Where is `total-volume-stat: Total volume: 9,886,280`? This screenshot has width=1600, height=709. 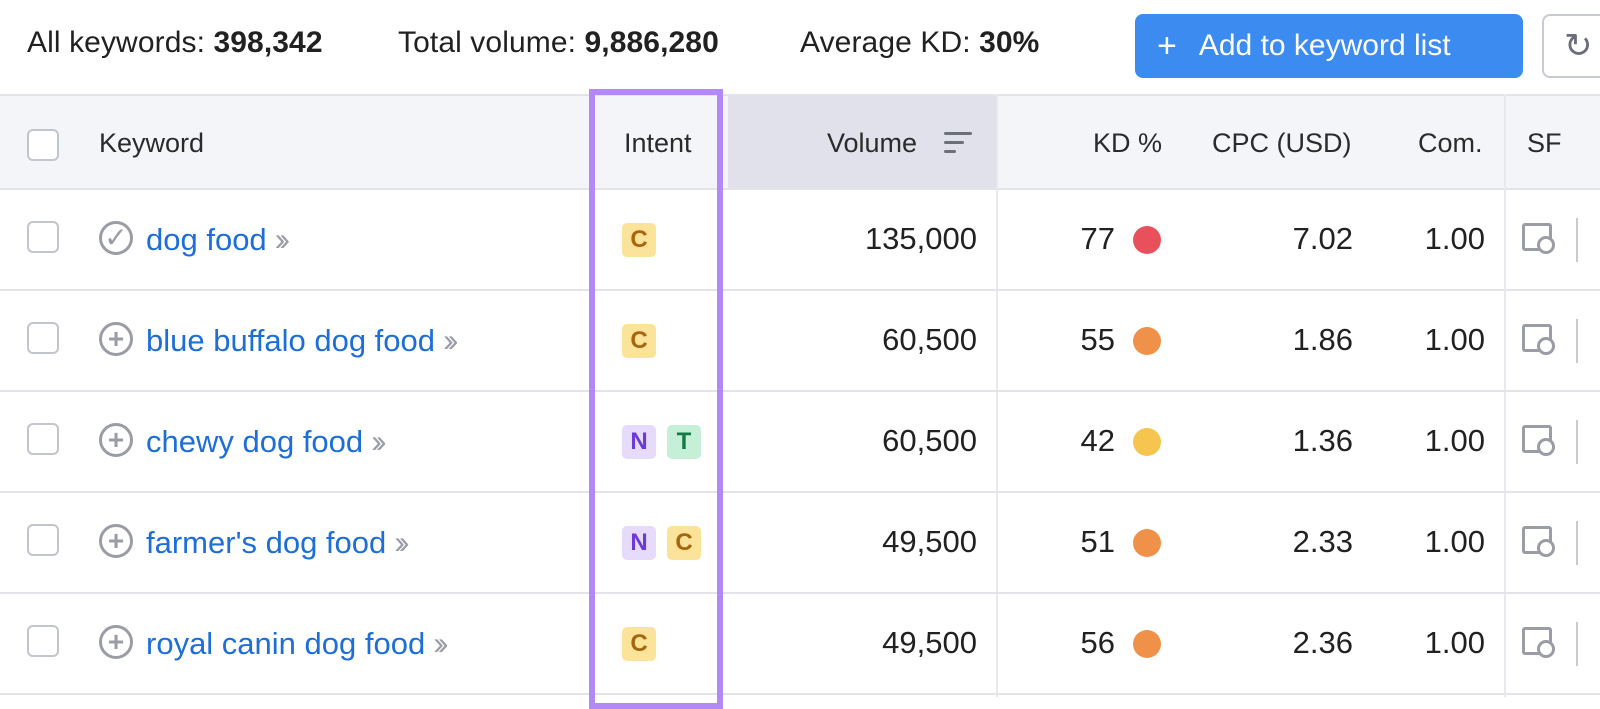 total-volume-stat: Total volume: 9,886,280 is located at coordinates (558, 43).